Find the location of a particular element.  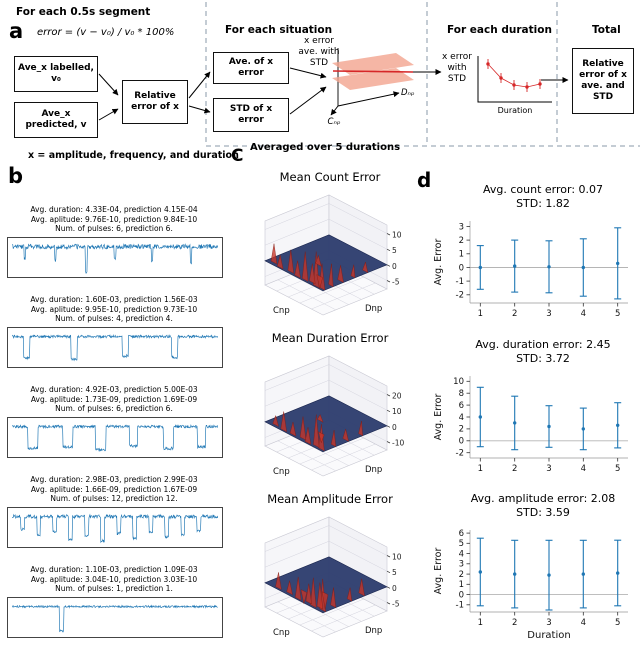

arrow-error-to-std is located at coordinates (199, 109).